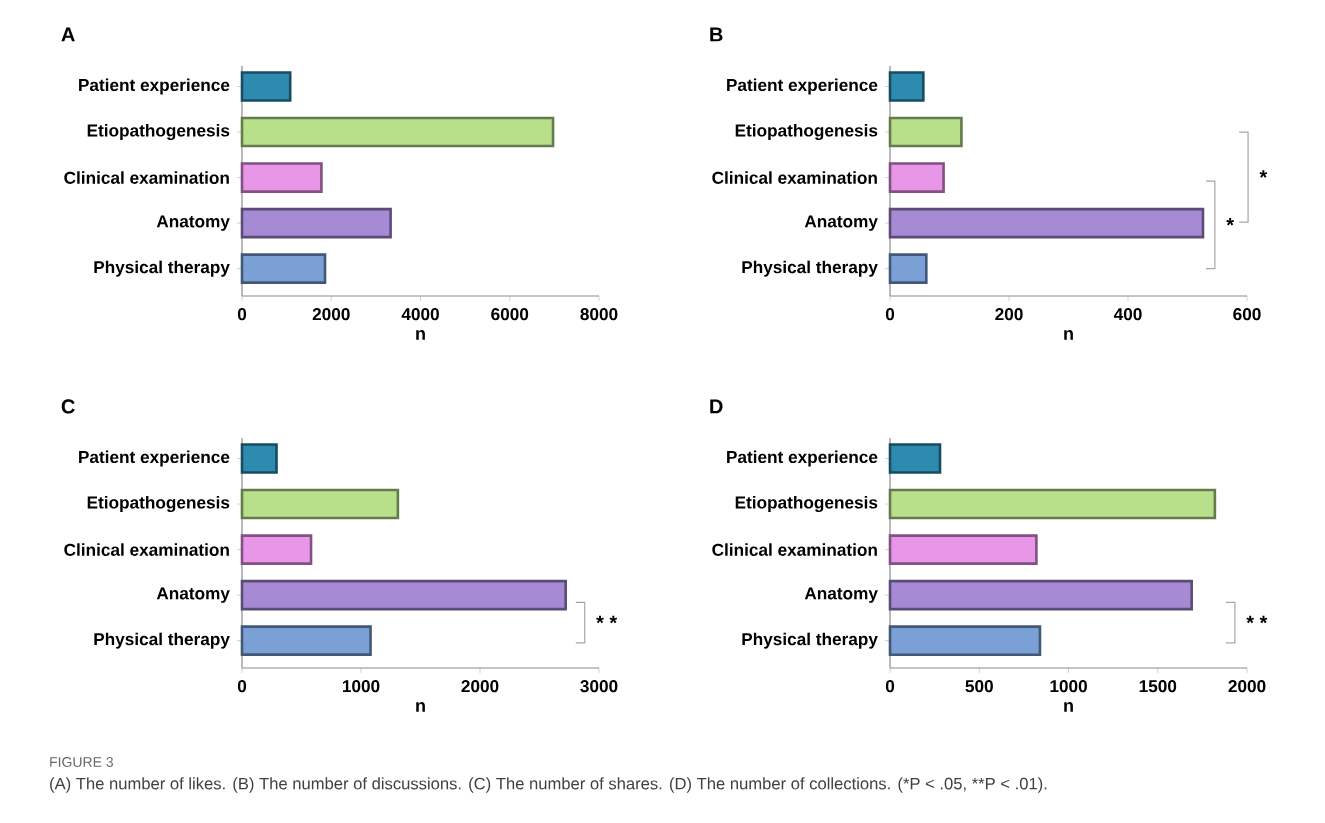  Describe the element at coordinates (1247, 314) in the screenshot. I see `x-tick-label: 600` at that location.